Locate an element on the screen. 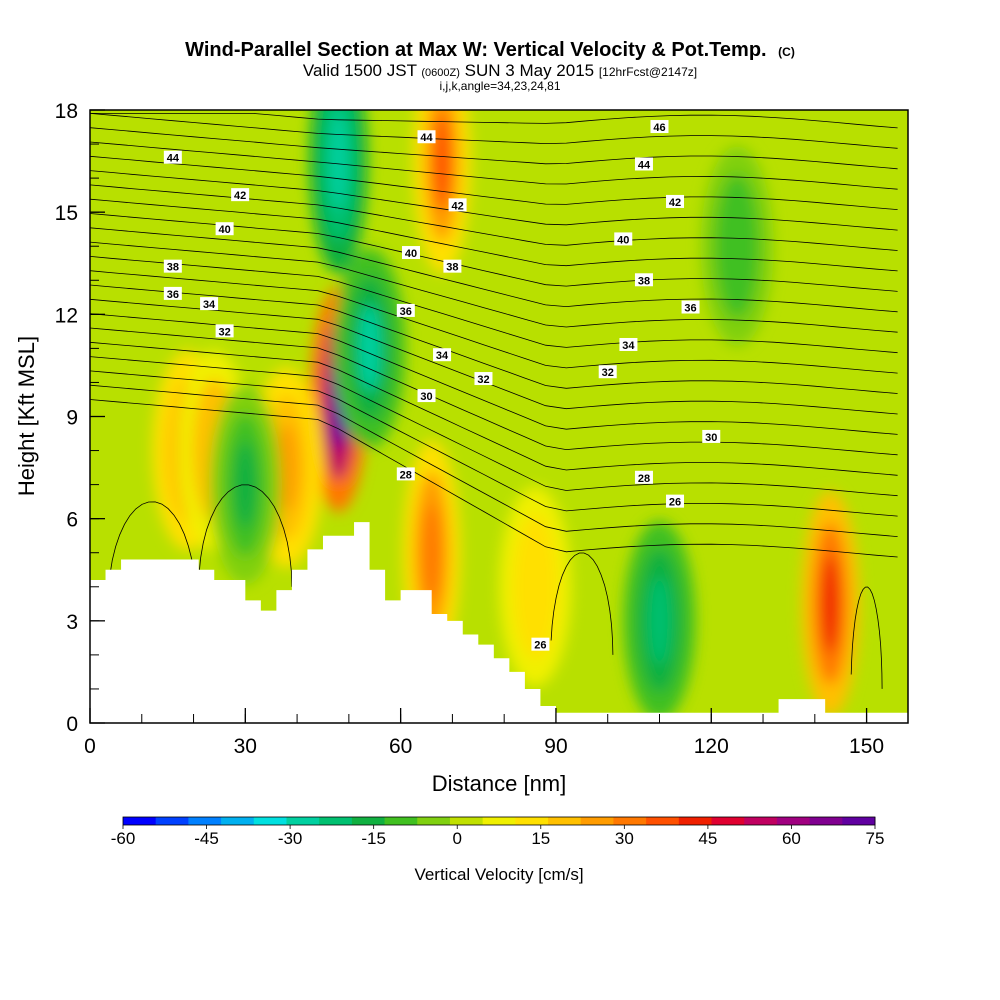  x-tick-label: 150 is located at coordinates (866, 746).